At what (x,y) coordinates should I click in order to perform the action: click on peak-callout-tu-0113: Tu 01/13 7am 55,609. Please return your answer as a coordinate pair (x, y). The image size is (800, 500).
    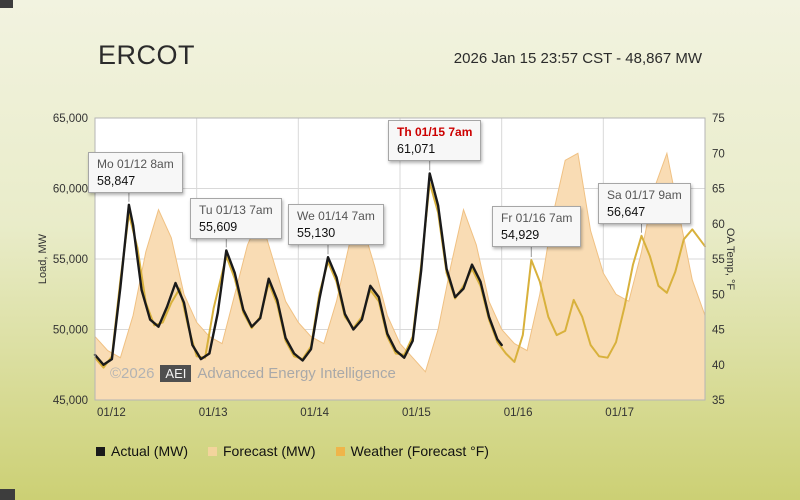
    Looking at the image, I should click on (236, 218).